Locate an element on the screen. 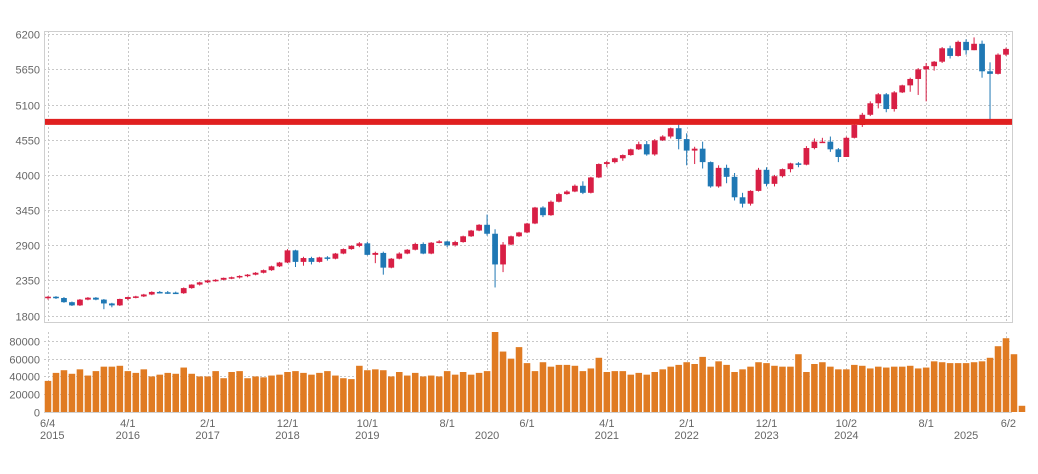  volume-y-tick-label: 60000 is located at coordinates (24, 361).